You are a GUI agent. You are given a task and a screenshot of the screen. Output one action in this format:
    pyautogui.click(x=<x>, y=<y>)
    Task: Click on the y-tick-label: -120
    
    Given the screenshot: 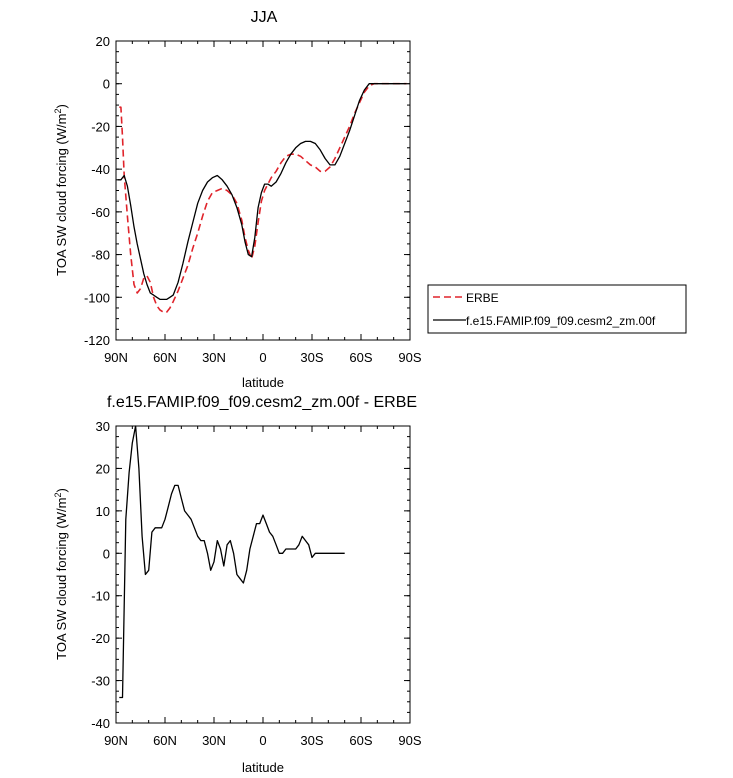 What is the action you would take?
    pyautogui.click(x=97, y=340)
    